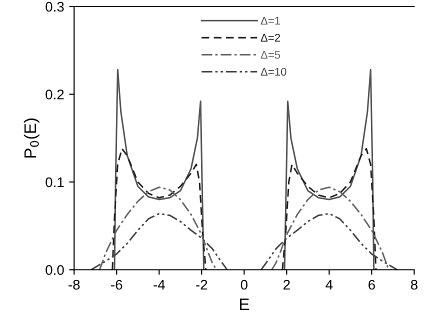 The height and width of the screenshot is (325, 436). I want to click on x-tick-label: 4, so click(329, 285).